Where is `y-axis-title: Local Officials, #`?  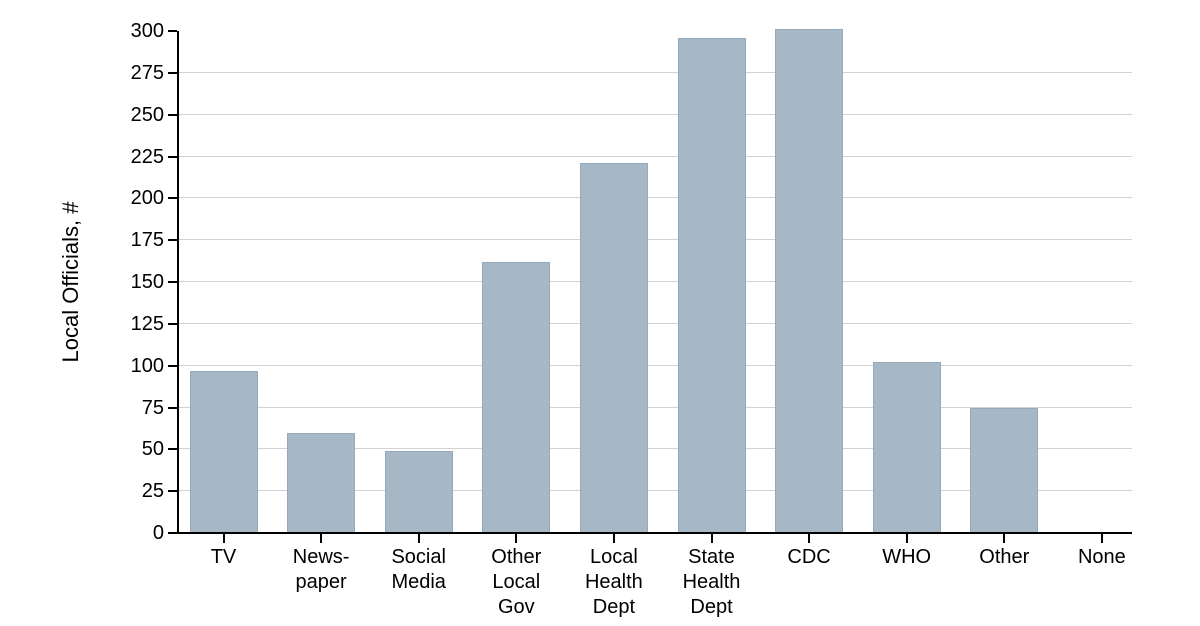 y-axis-title: Local Officials, # is located at coordinates (70, 282).